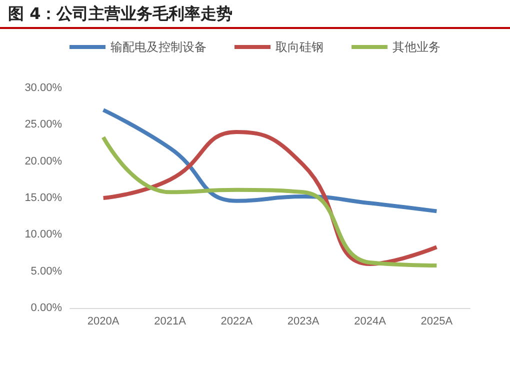  Describe the element at coordinates (416, 47) in the screenshot. I see `legend-label: 其他业务` at that location.